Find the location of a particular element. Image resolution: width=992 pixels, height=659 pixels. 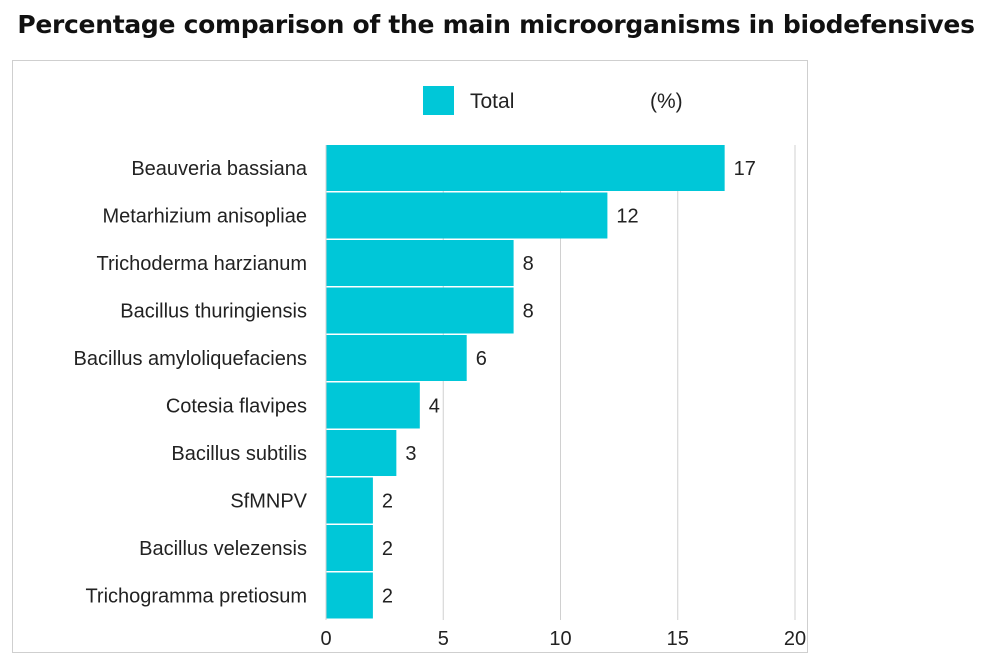

bar-metarhizium-anisopliae is located at coordinates (467, 215).